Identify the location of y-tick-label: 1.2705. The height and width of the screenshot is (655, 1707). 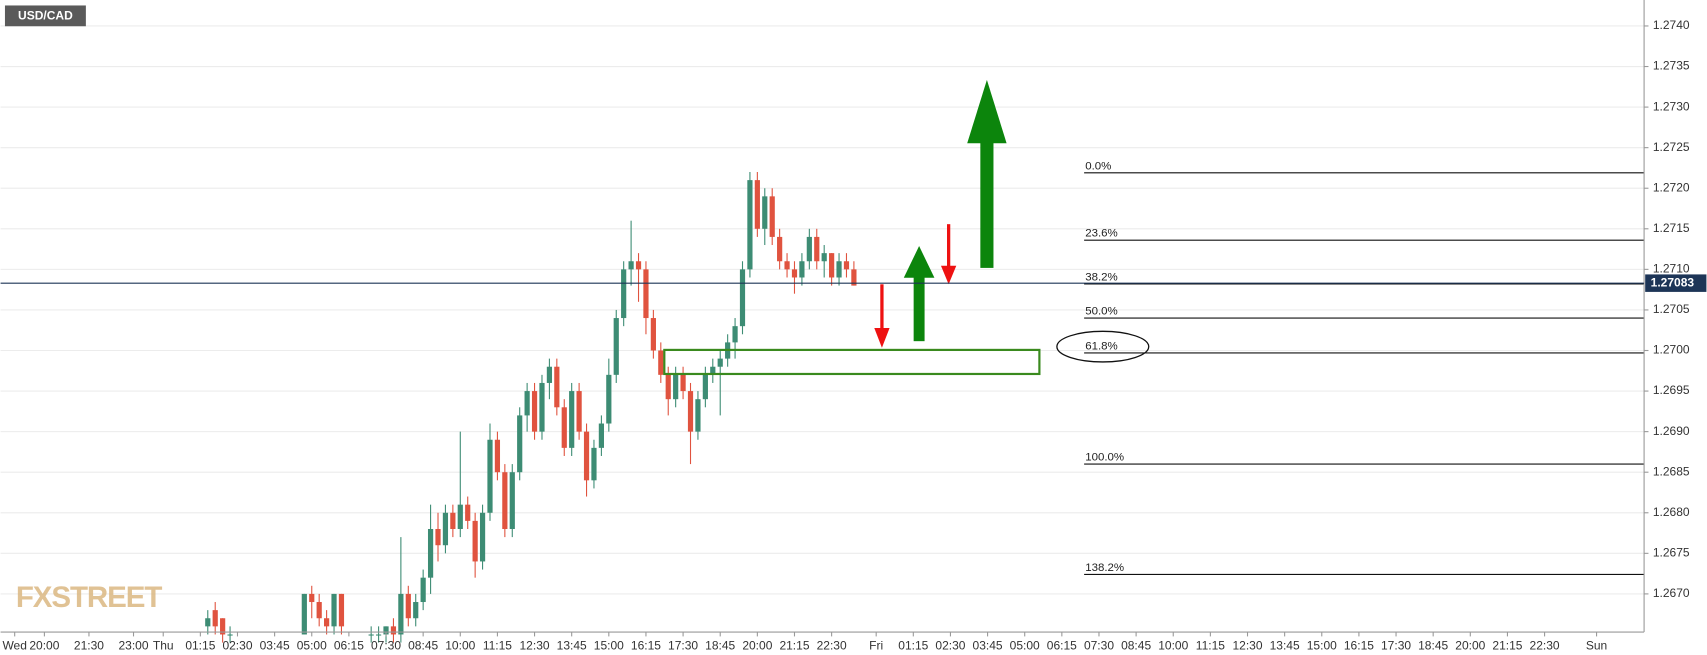
(1671, 309).